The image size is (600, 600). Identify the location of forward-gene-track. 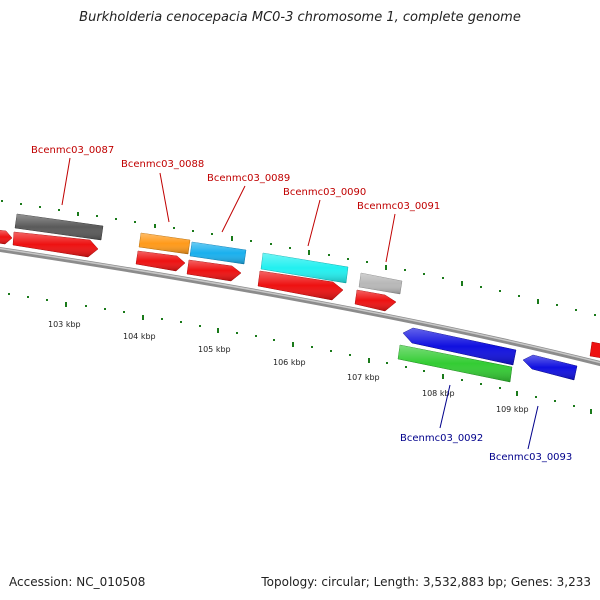
(208, 254).